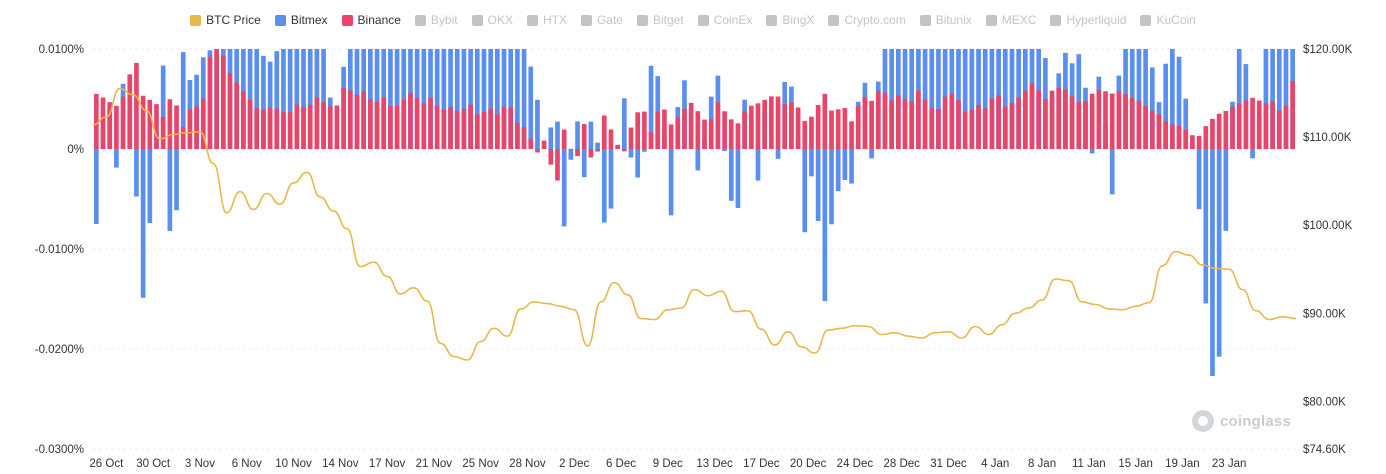 The image size is (1386, 474). I want to click on legend-item-bingx: BingX, so click(790, 20).